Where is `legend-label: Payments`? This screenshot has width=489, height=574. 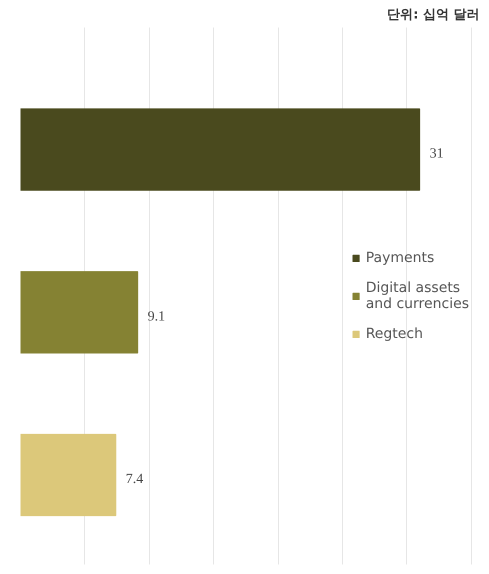 legend-label: Payments is located at coordinates (400, 258).